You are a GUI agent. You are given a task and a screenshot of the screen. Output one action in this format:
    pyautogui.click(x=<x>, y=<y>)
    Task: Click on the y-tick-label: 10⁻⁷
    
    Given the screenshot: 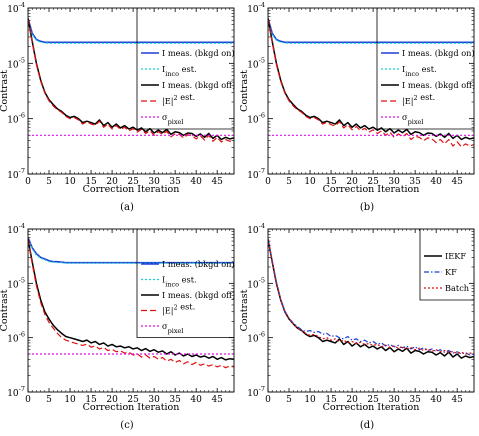 What is the action you would take?
    pyautogui.click(x=256, y=174)
    